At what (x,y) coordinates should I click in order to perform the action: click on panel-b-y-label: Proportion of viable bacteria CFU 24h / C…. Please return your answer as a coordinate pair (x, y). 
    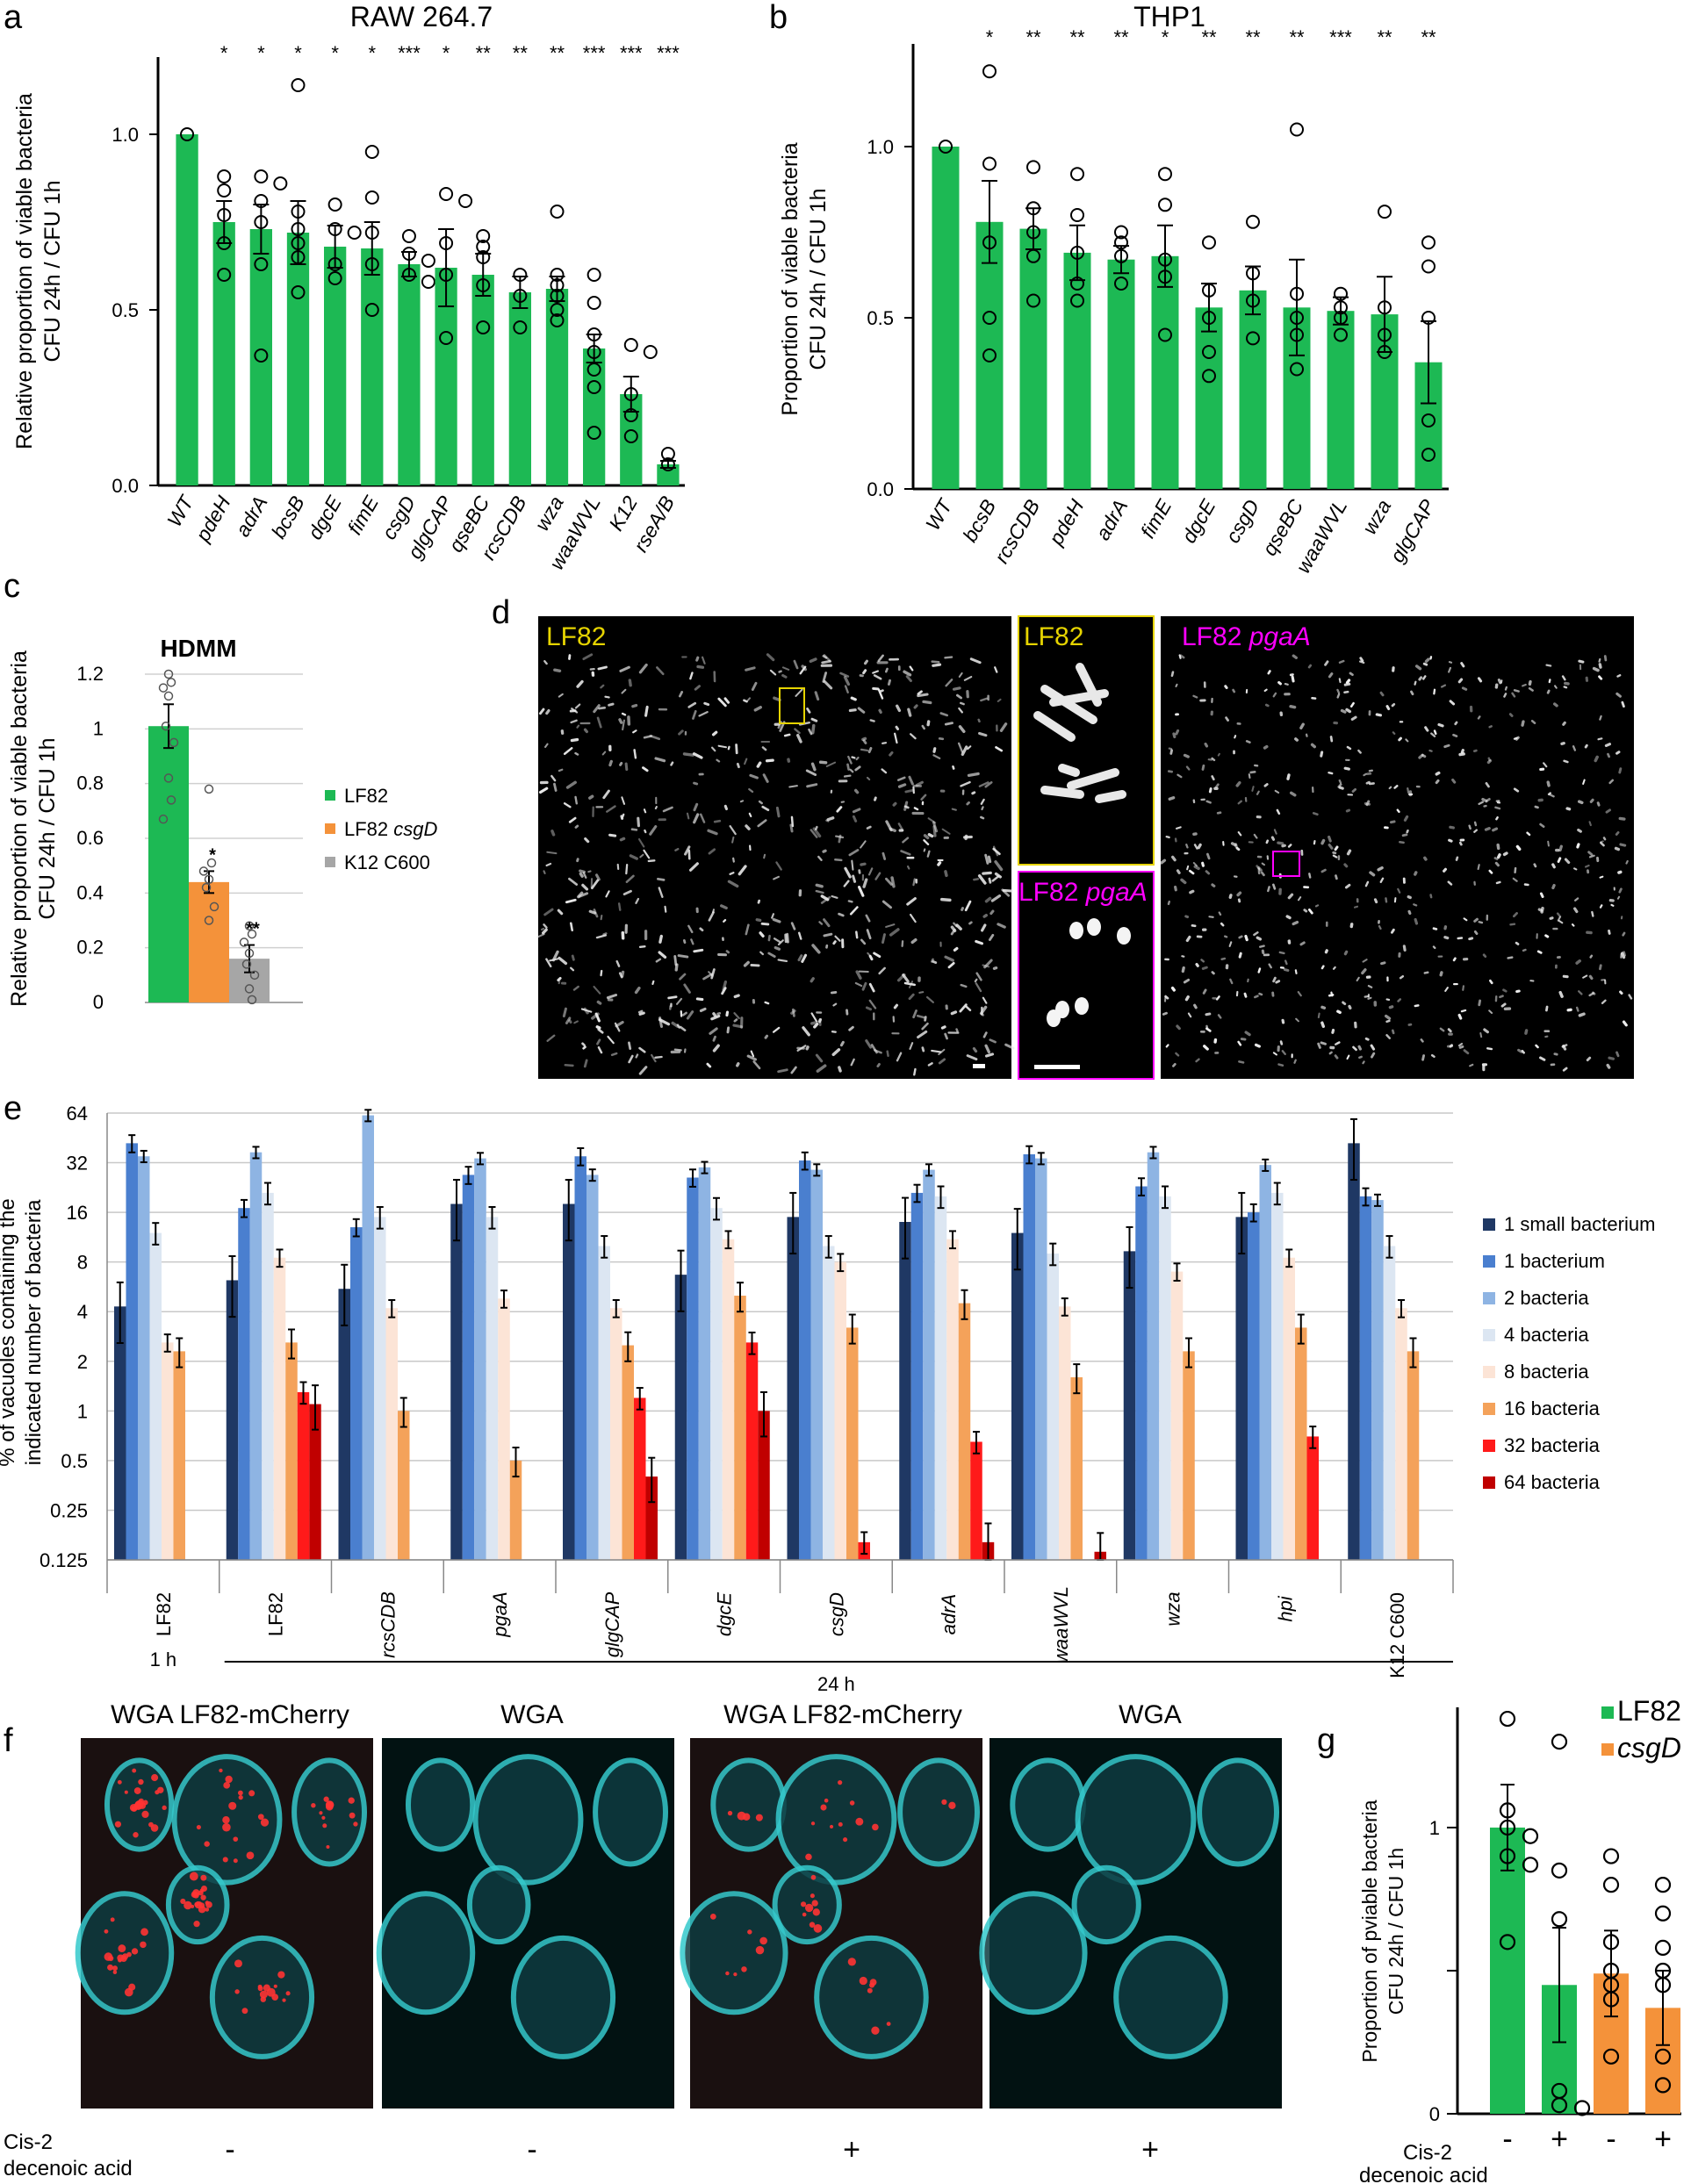
    Looking at the image, I should click on (804, 278).